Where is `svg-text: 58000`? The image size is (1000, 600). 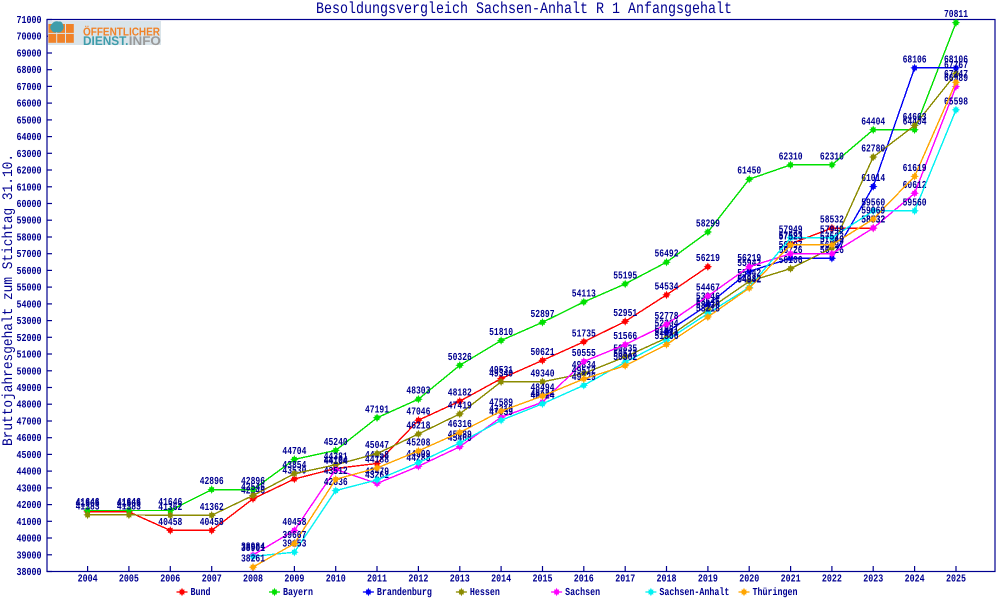 svg-text: 58000 is located at coordinates (29, 239).